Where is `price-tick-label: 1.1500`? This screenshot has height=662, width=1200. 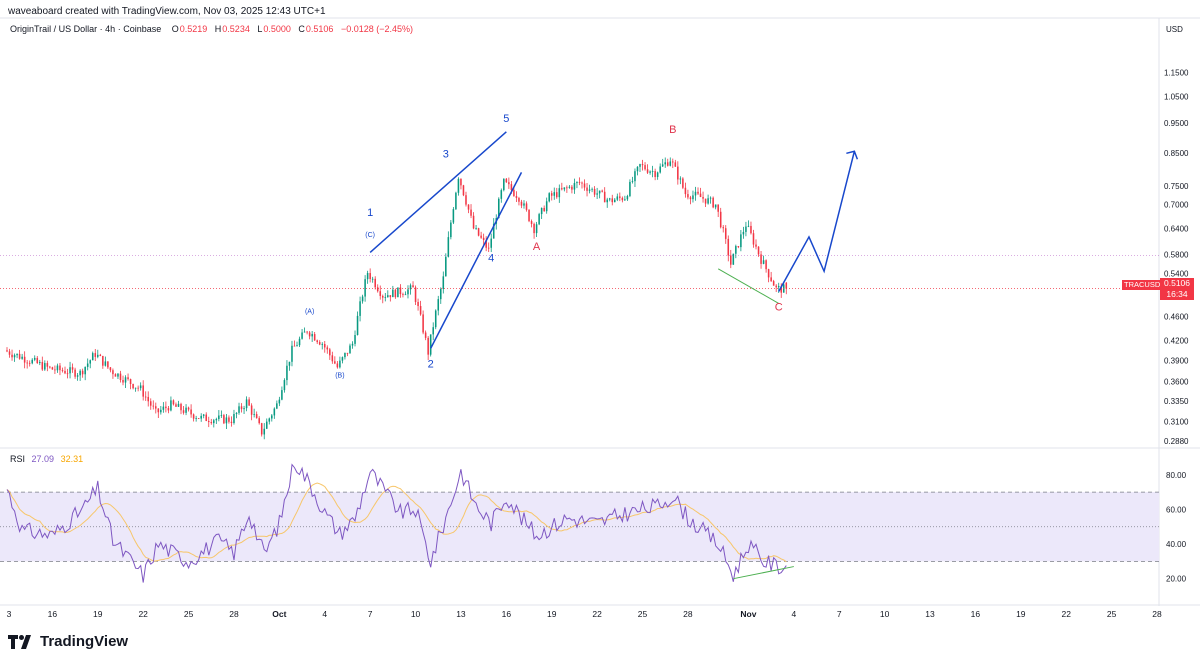
price-tick-label: 1.1500 is located at coordinates (1176, 72).